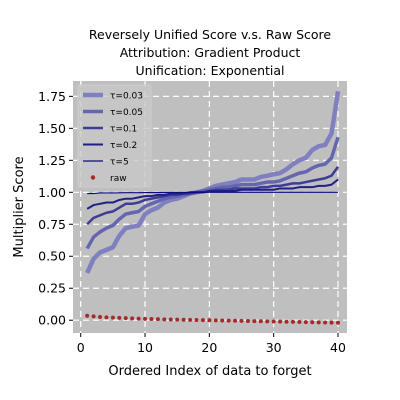 The image size is (400, 400). What do you see at coordinates (274, 347) in the screenshot?
I see `x-tick-label: 30` at bounding box center [274, 347].